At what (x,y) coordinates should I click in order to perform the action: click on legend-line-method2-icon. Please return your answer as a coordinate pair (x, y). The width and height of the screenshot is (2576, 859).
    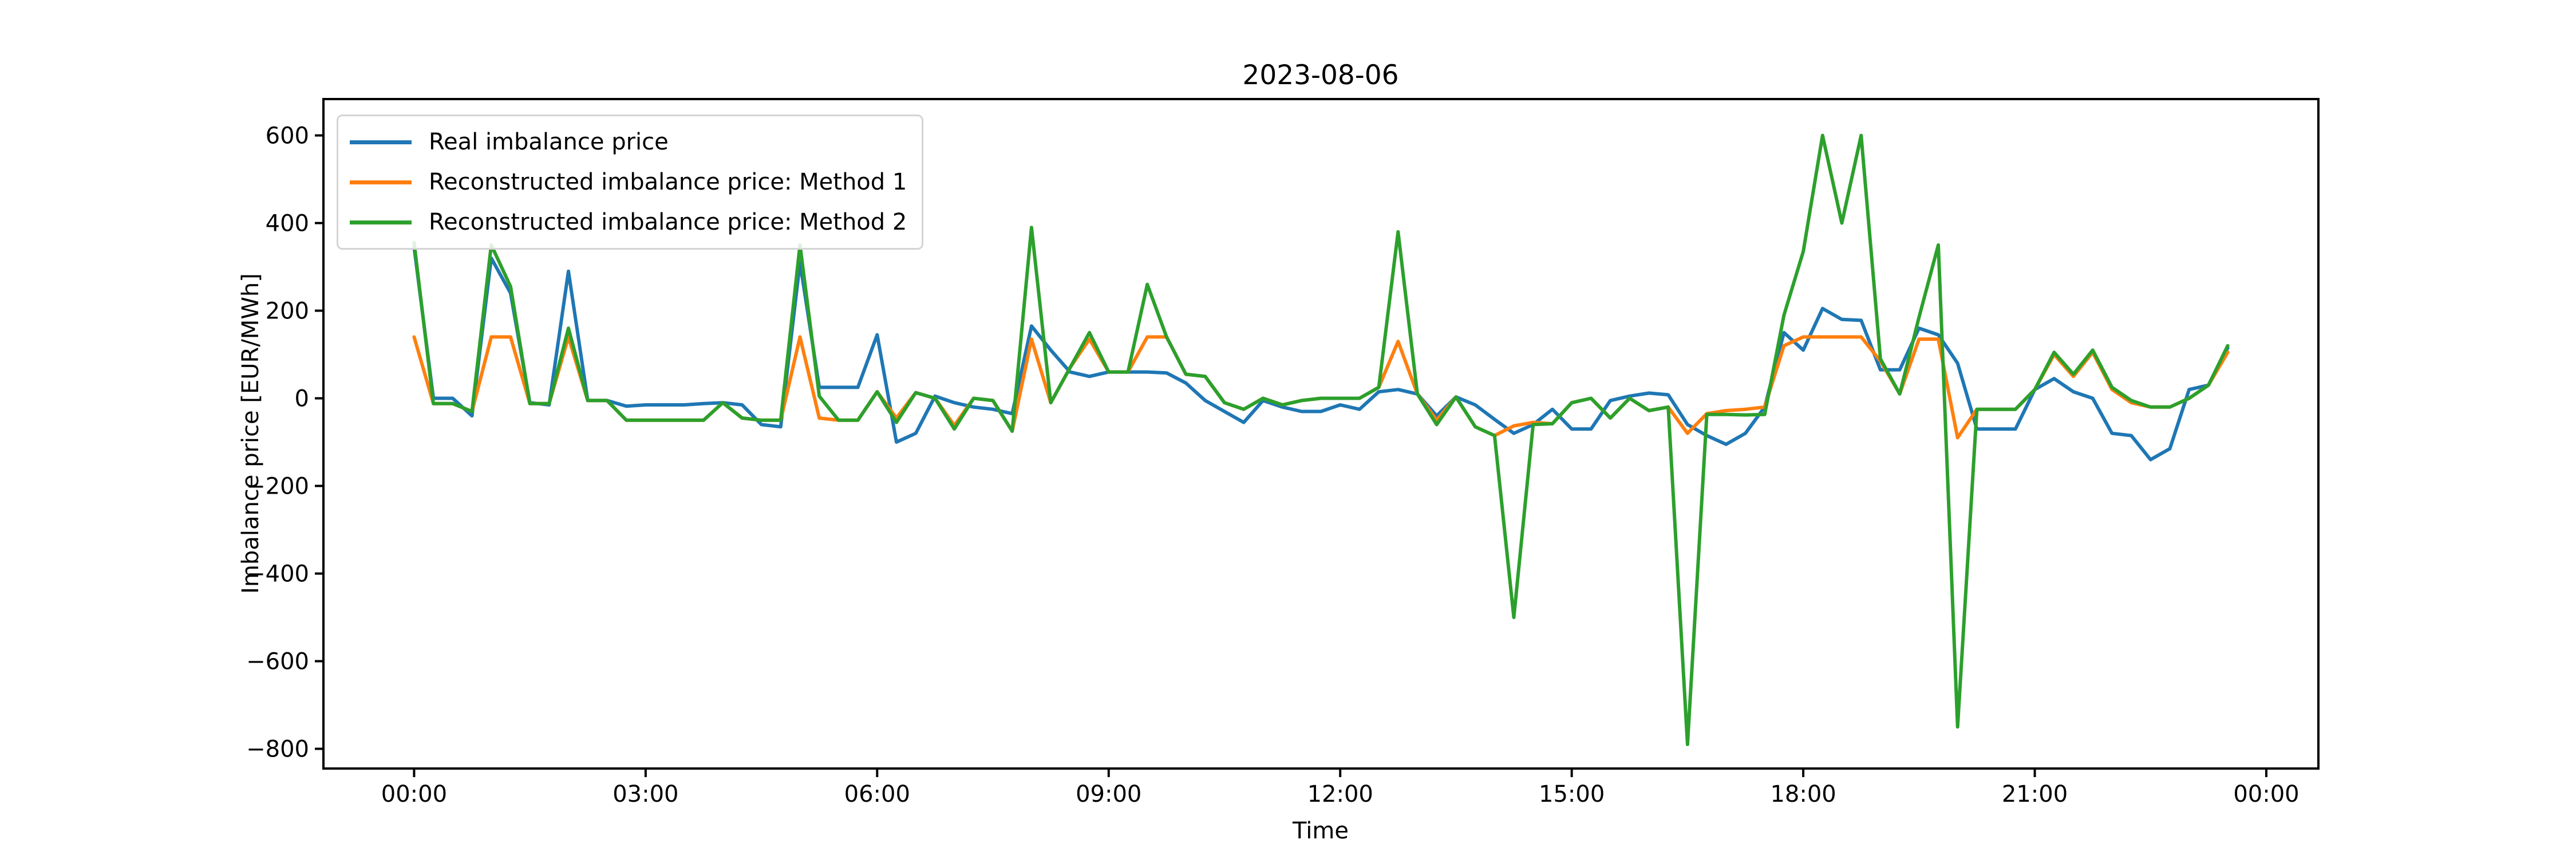
    Looking at the image, I should click on (381, 222).